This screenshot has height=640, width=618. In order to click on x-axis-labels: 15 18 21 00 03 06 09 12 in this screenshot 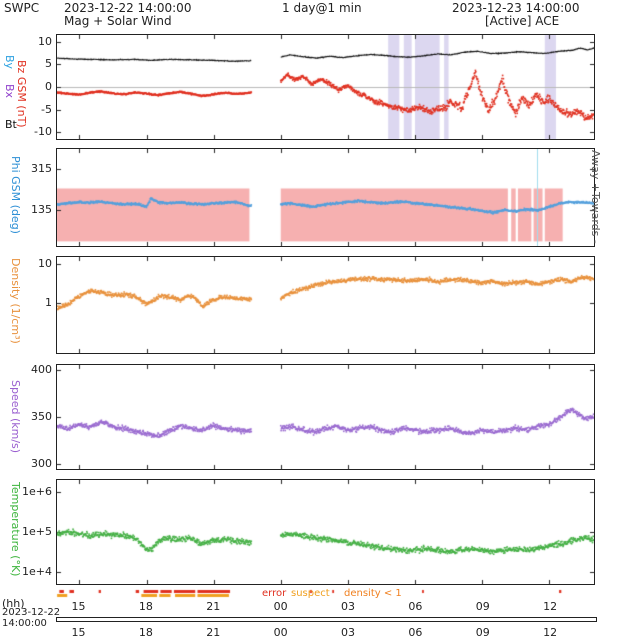, I will do `click(309, 606)`.